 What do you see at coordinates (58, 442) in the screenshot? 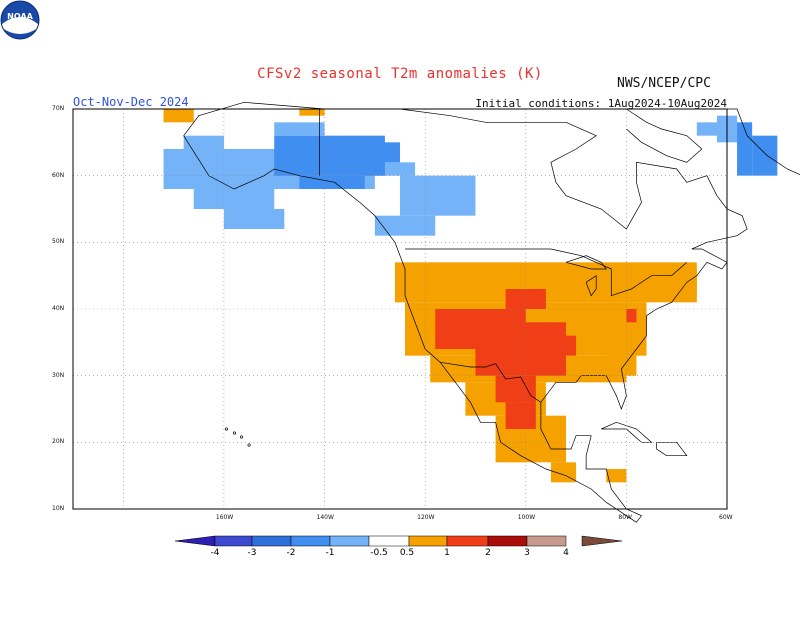
I see `lat-label: 20N` at bounding box center [58, 442].